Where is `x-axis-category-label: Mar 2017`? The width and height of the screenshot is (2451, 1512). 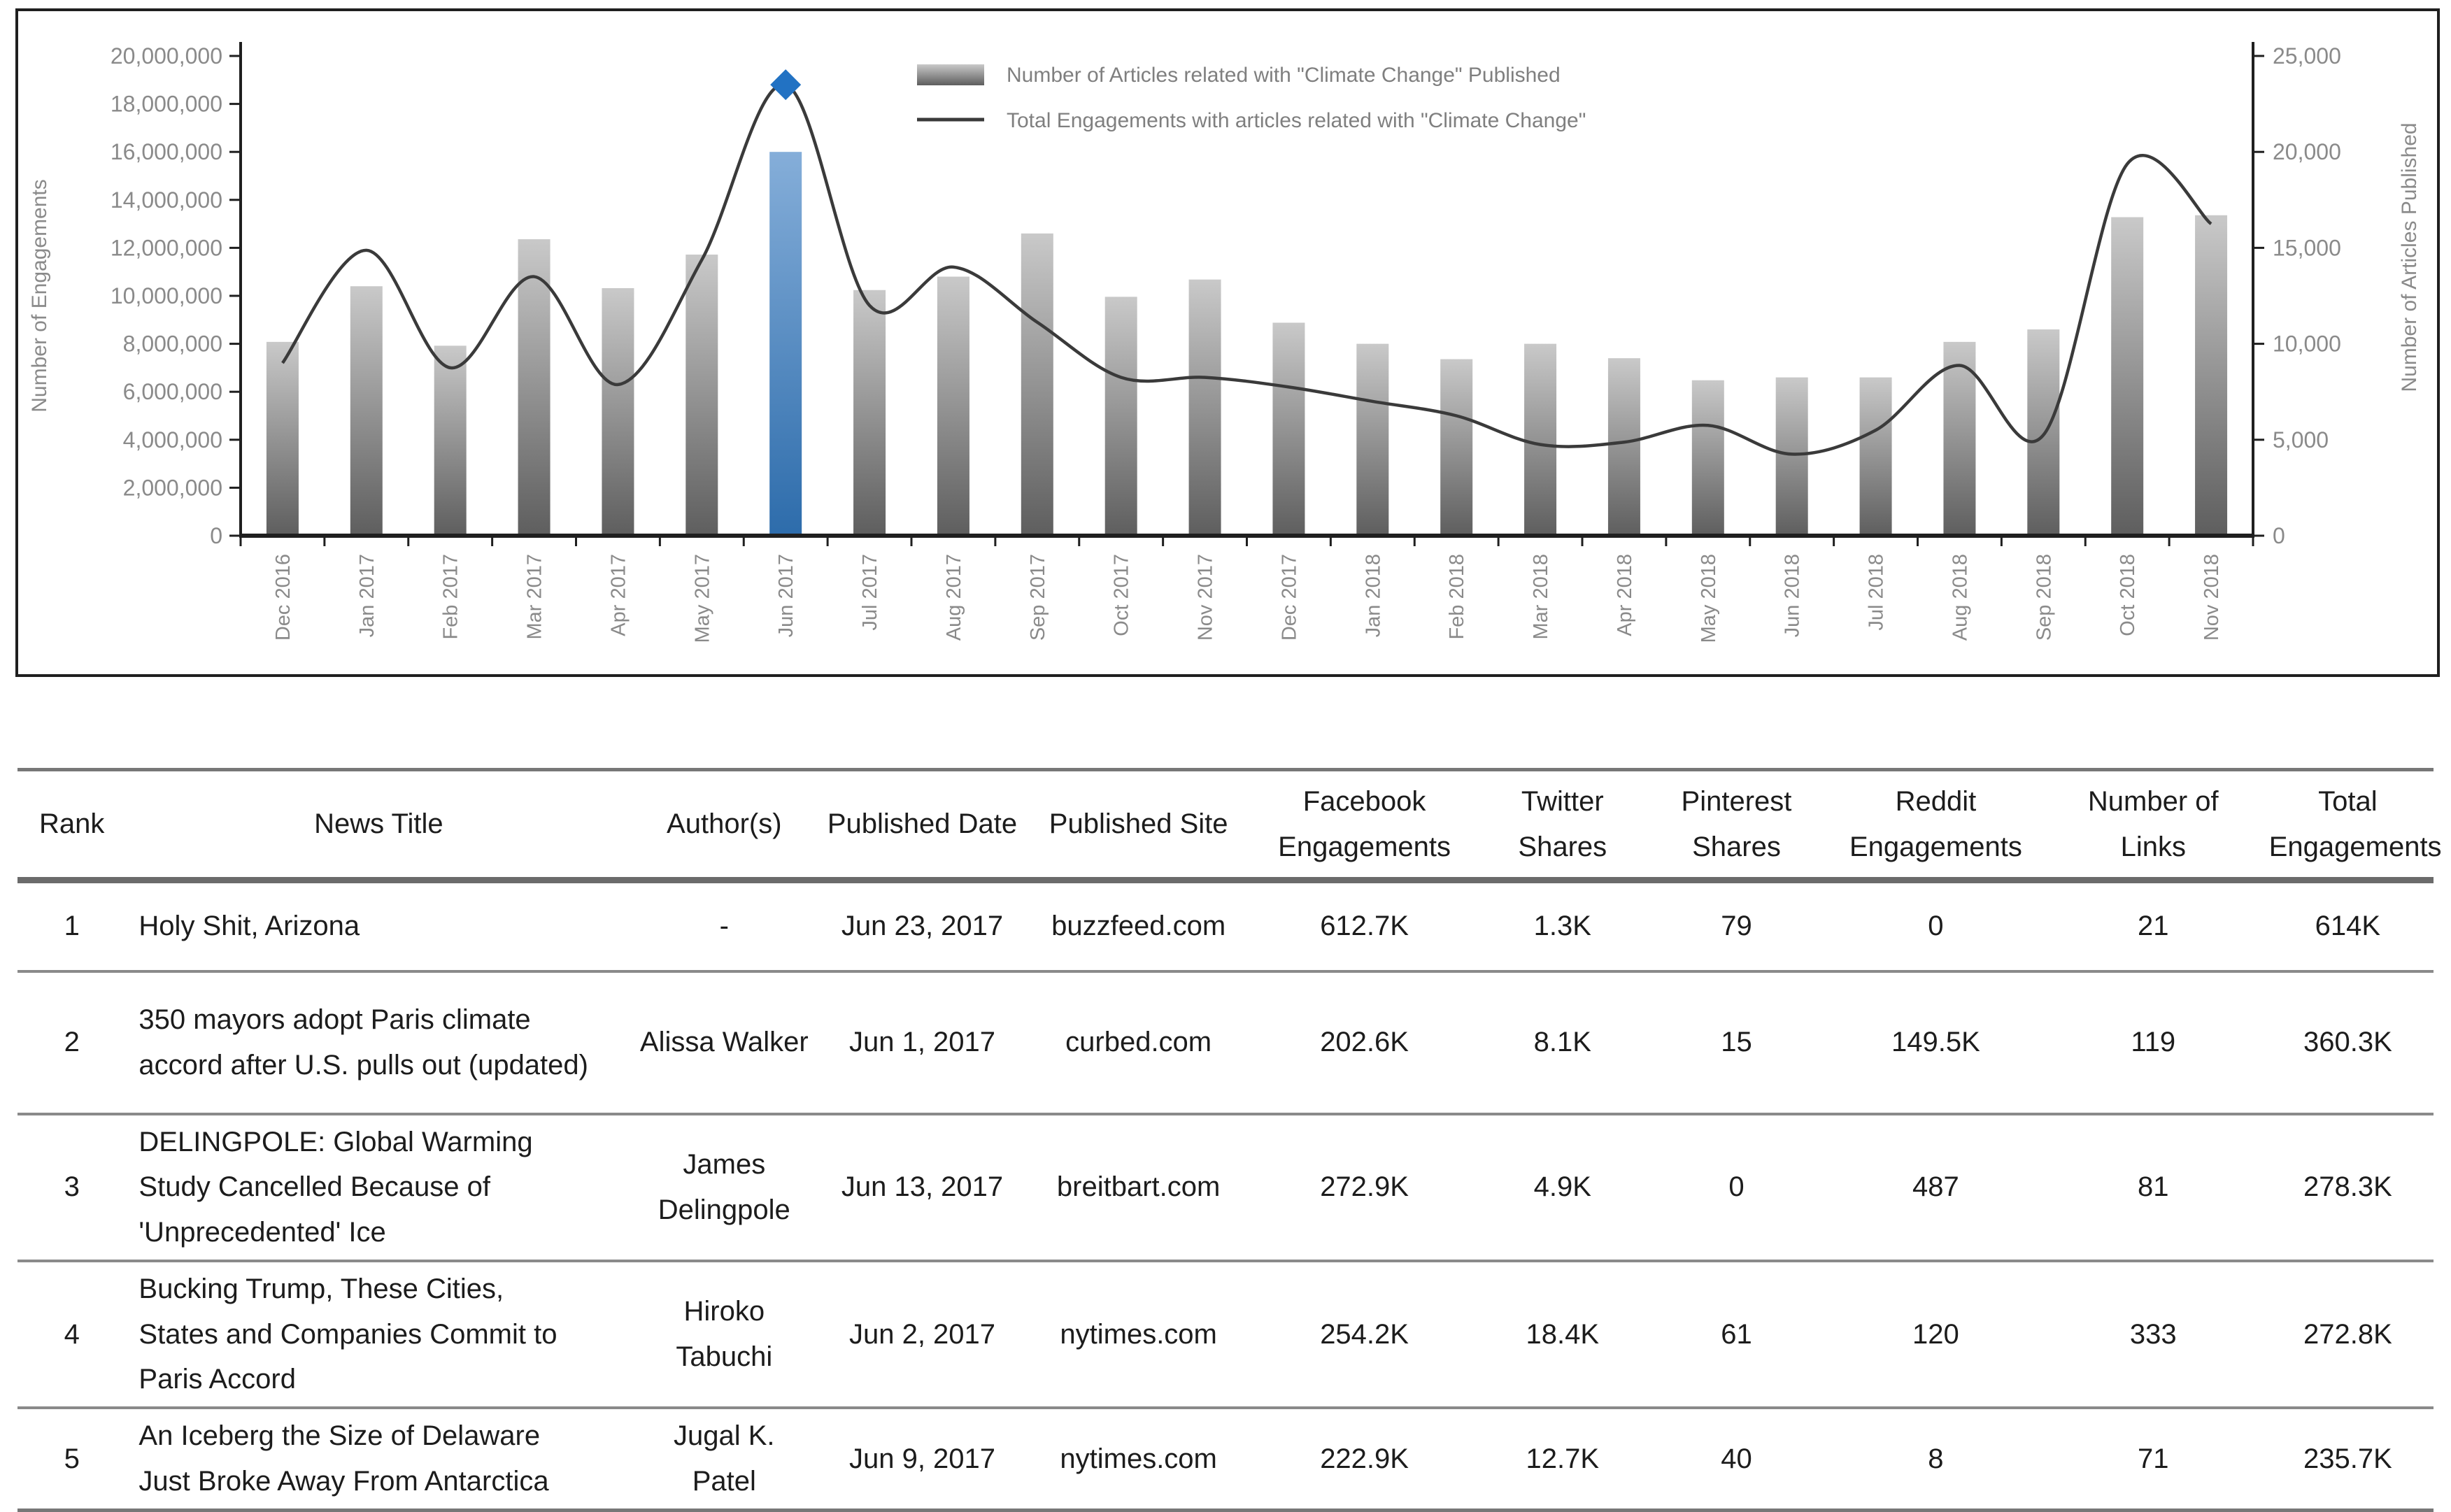
x-axis-category-label: Mar 2017 is located at coordinates (535, 597).